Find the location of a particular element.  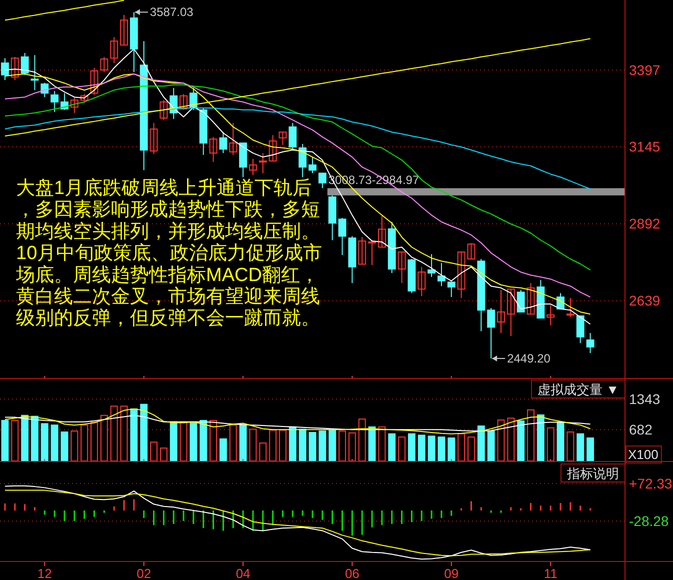

y-tick-label: 682 is located at coordinates (641, 430).